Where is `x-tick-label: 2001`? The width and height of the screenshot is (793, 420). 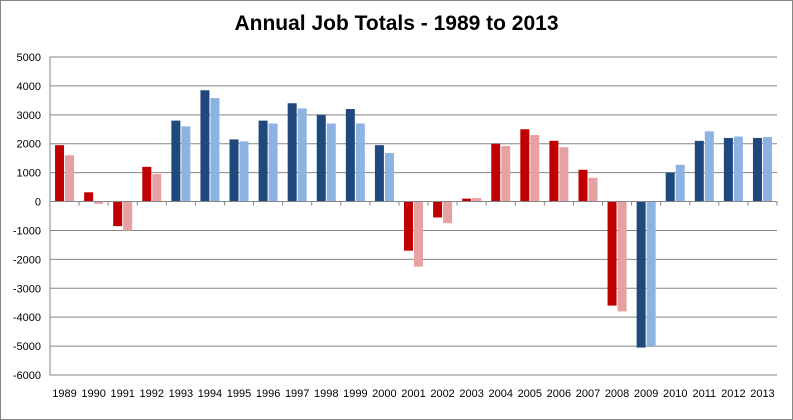
x-tick-label: 2001 is located at coordinates (413, 394).